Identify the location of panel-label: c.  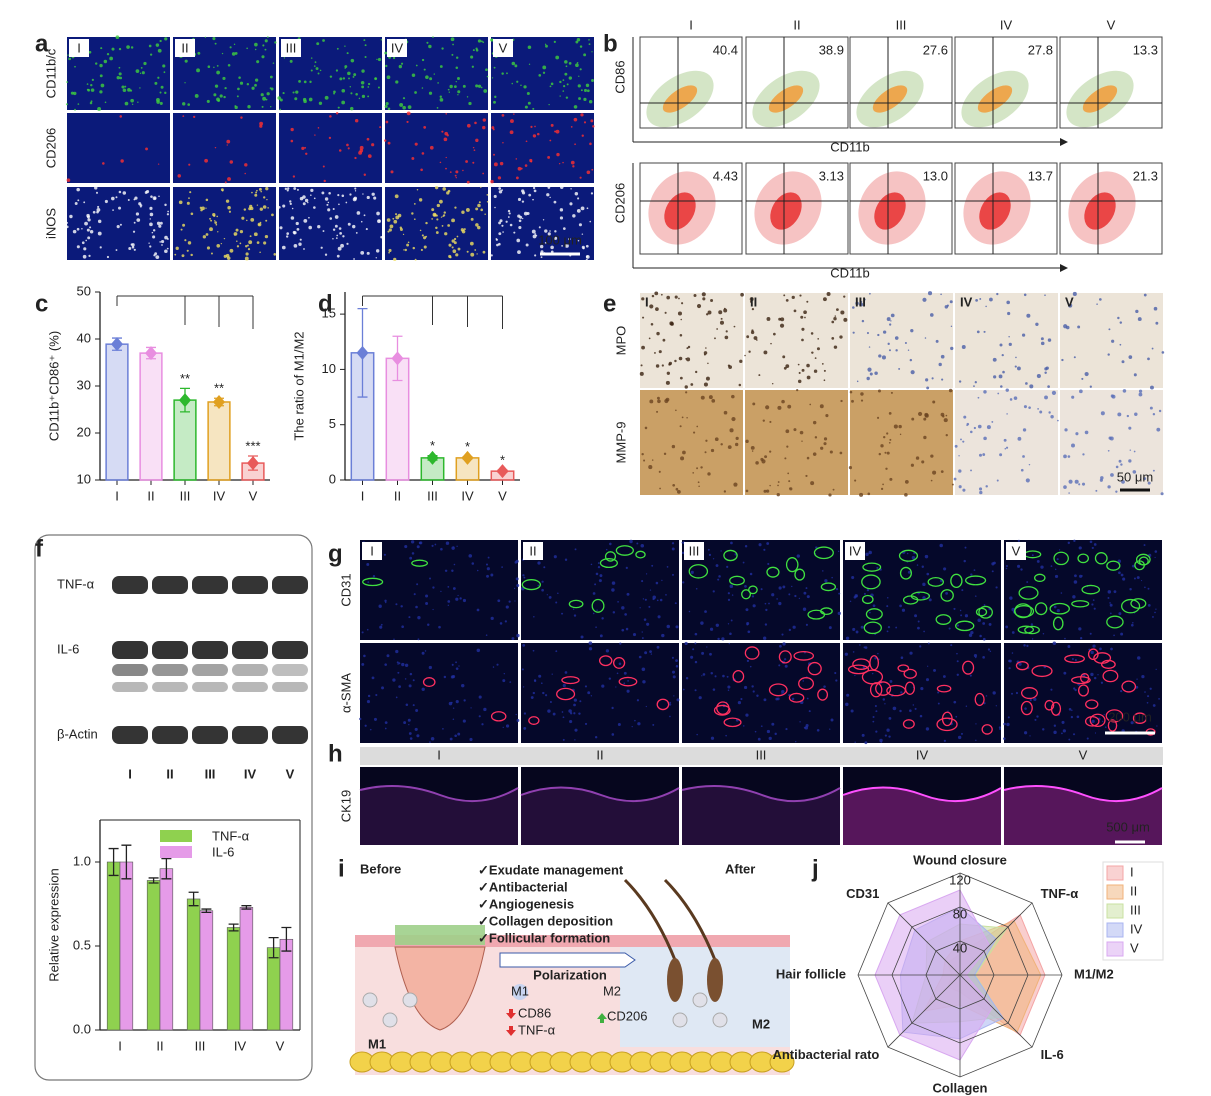
(41, 303).